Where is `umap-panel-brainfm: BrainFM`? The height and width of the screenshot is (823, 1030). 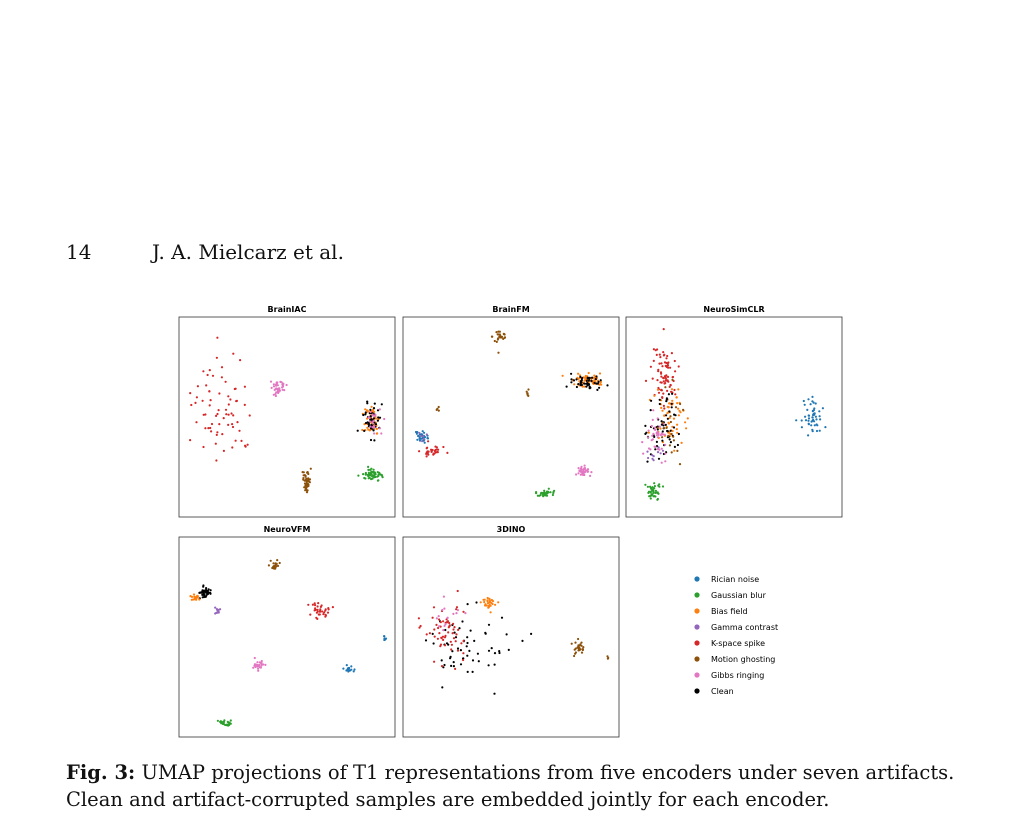 umap-panel-brainfm: BrainFM is located at coordinates (511, 411).